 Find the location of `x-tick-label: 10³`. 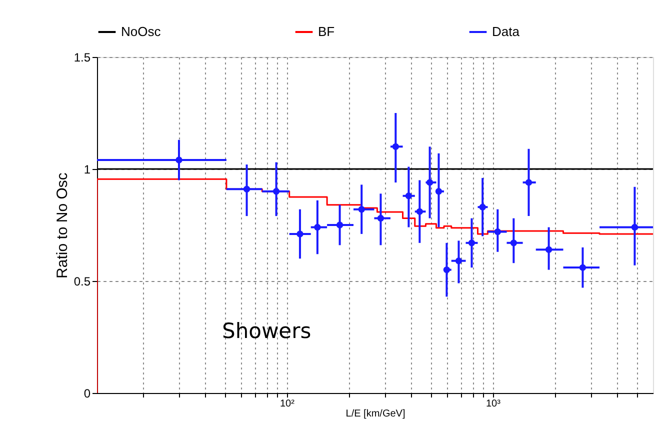

x-tick-label: 10³ is located at coordinates (494, 404).